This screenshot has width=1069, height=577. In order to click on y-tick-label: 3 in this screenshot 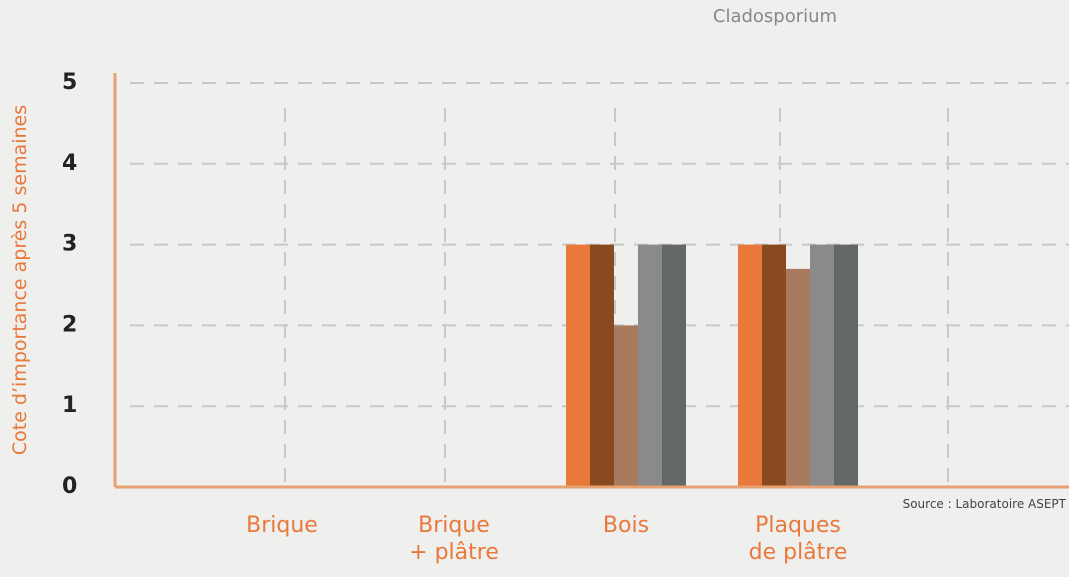, I will do `click(69, 244)`.